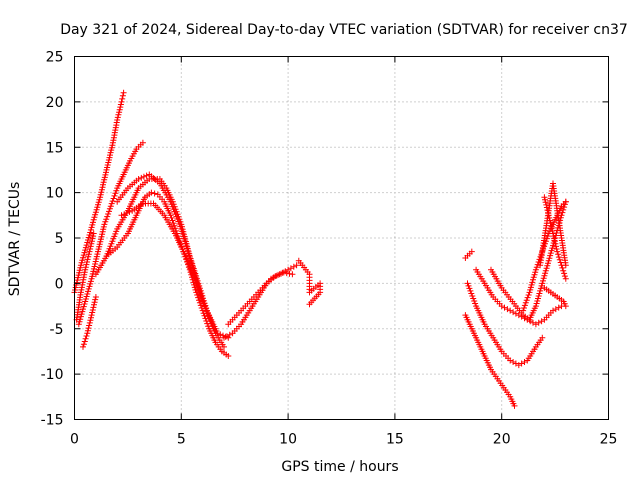 The height and width of the screenshot is (480, 640). Describe the element at coordinates (59, 239) in the screenshot. I see `y-tick-label: 5` at that location.